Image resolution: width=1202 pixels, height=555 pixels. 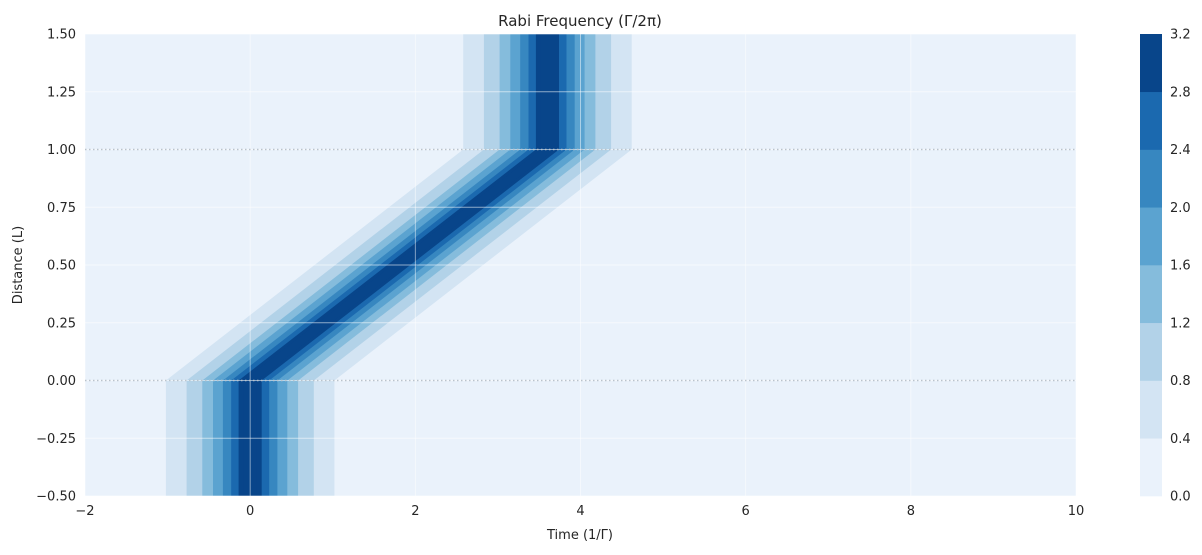 I want to click on x-tick-label: 6, so click(x=746, y=511).